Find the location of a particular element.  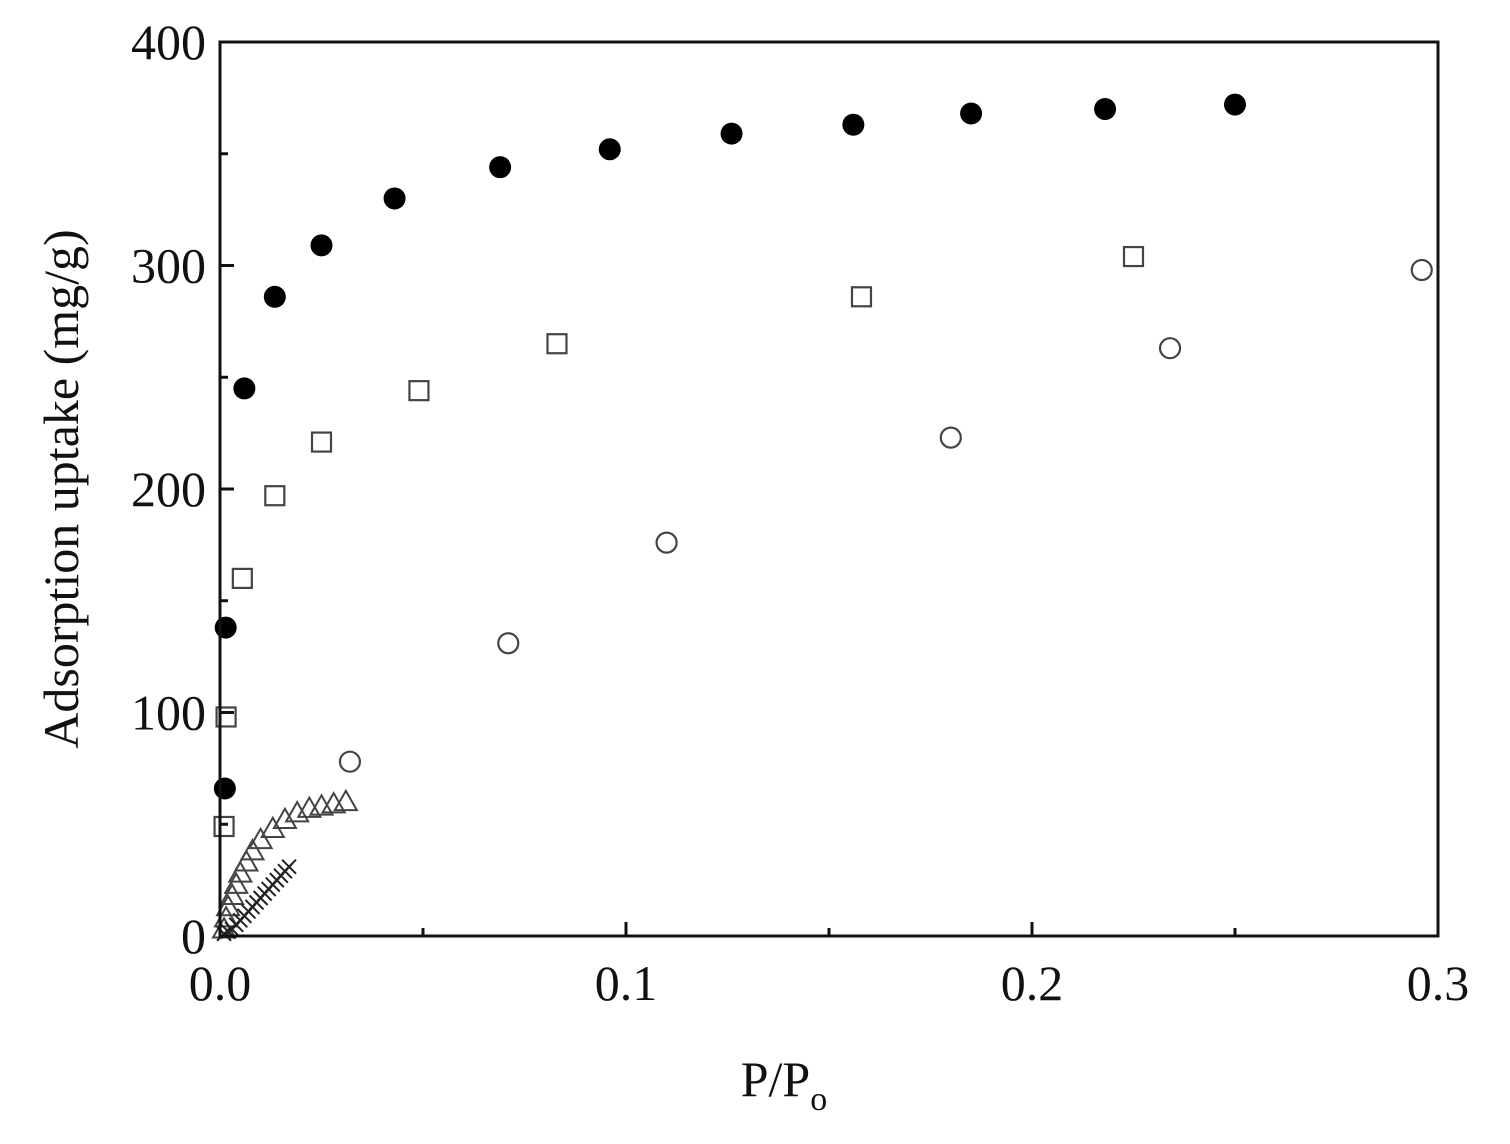

x-axis-title-subscript: o is located at coordinates (818, 1099).